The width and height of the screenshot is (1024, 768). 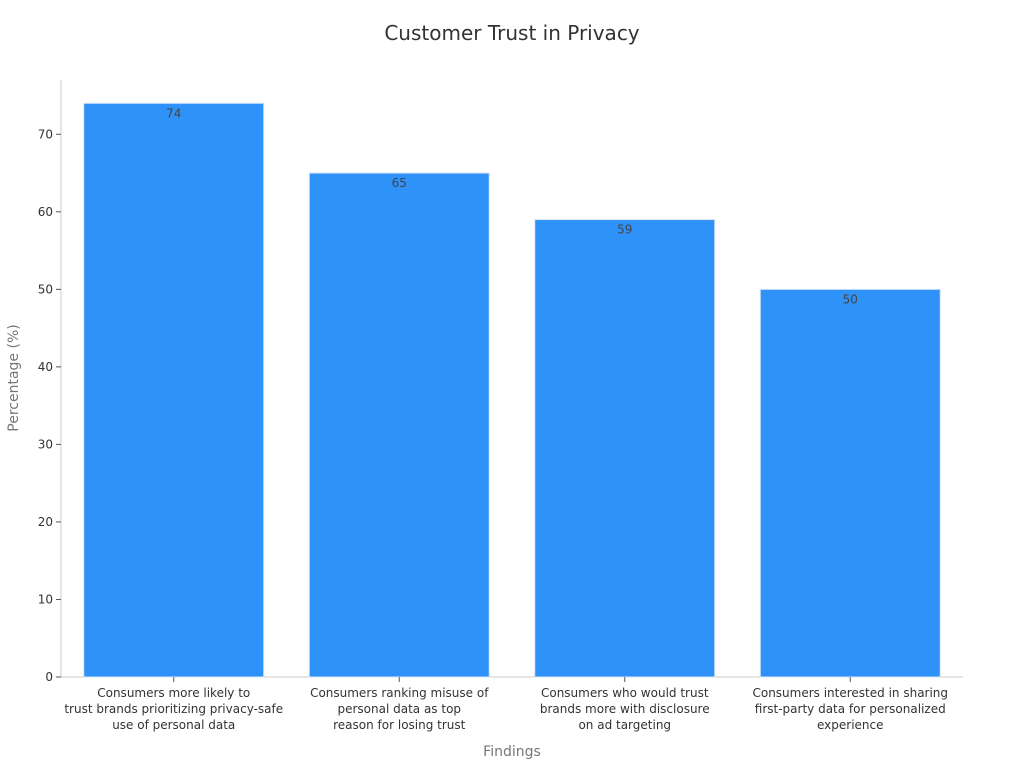 I want to click on x-tick-label-line: Consumers more likely to, so click(x=173, y=693).